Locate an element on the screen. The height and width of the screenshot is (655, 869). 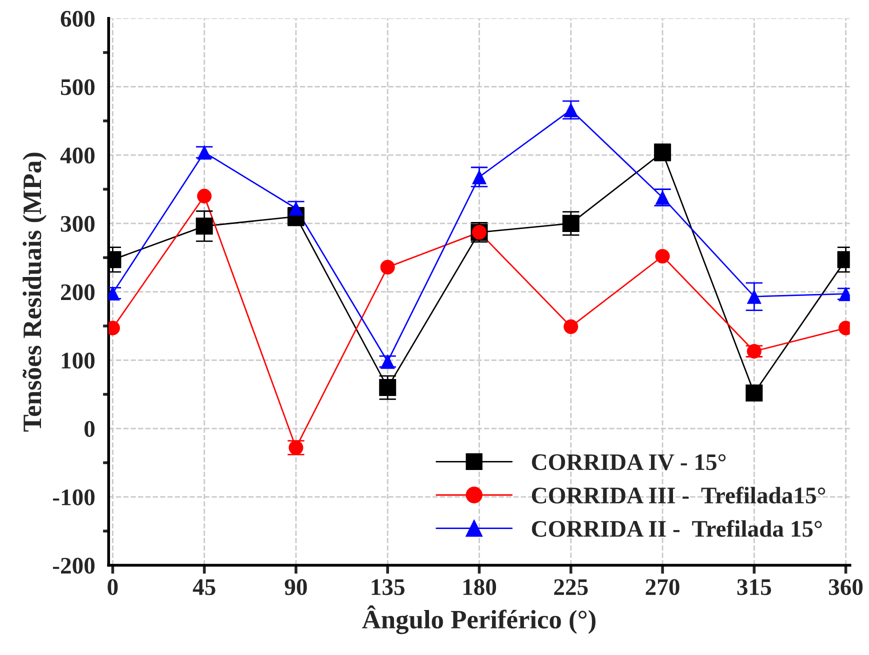
x-tick-label: 270 is located at coordinates (663, 587).